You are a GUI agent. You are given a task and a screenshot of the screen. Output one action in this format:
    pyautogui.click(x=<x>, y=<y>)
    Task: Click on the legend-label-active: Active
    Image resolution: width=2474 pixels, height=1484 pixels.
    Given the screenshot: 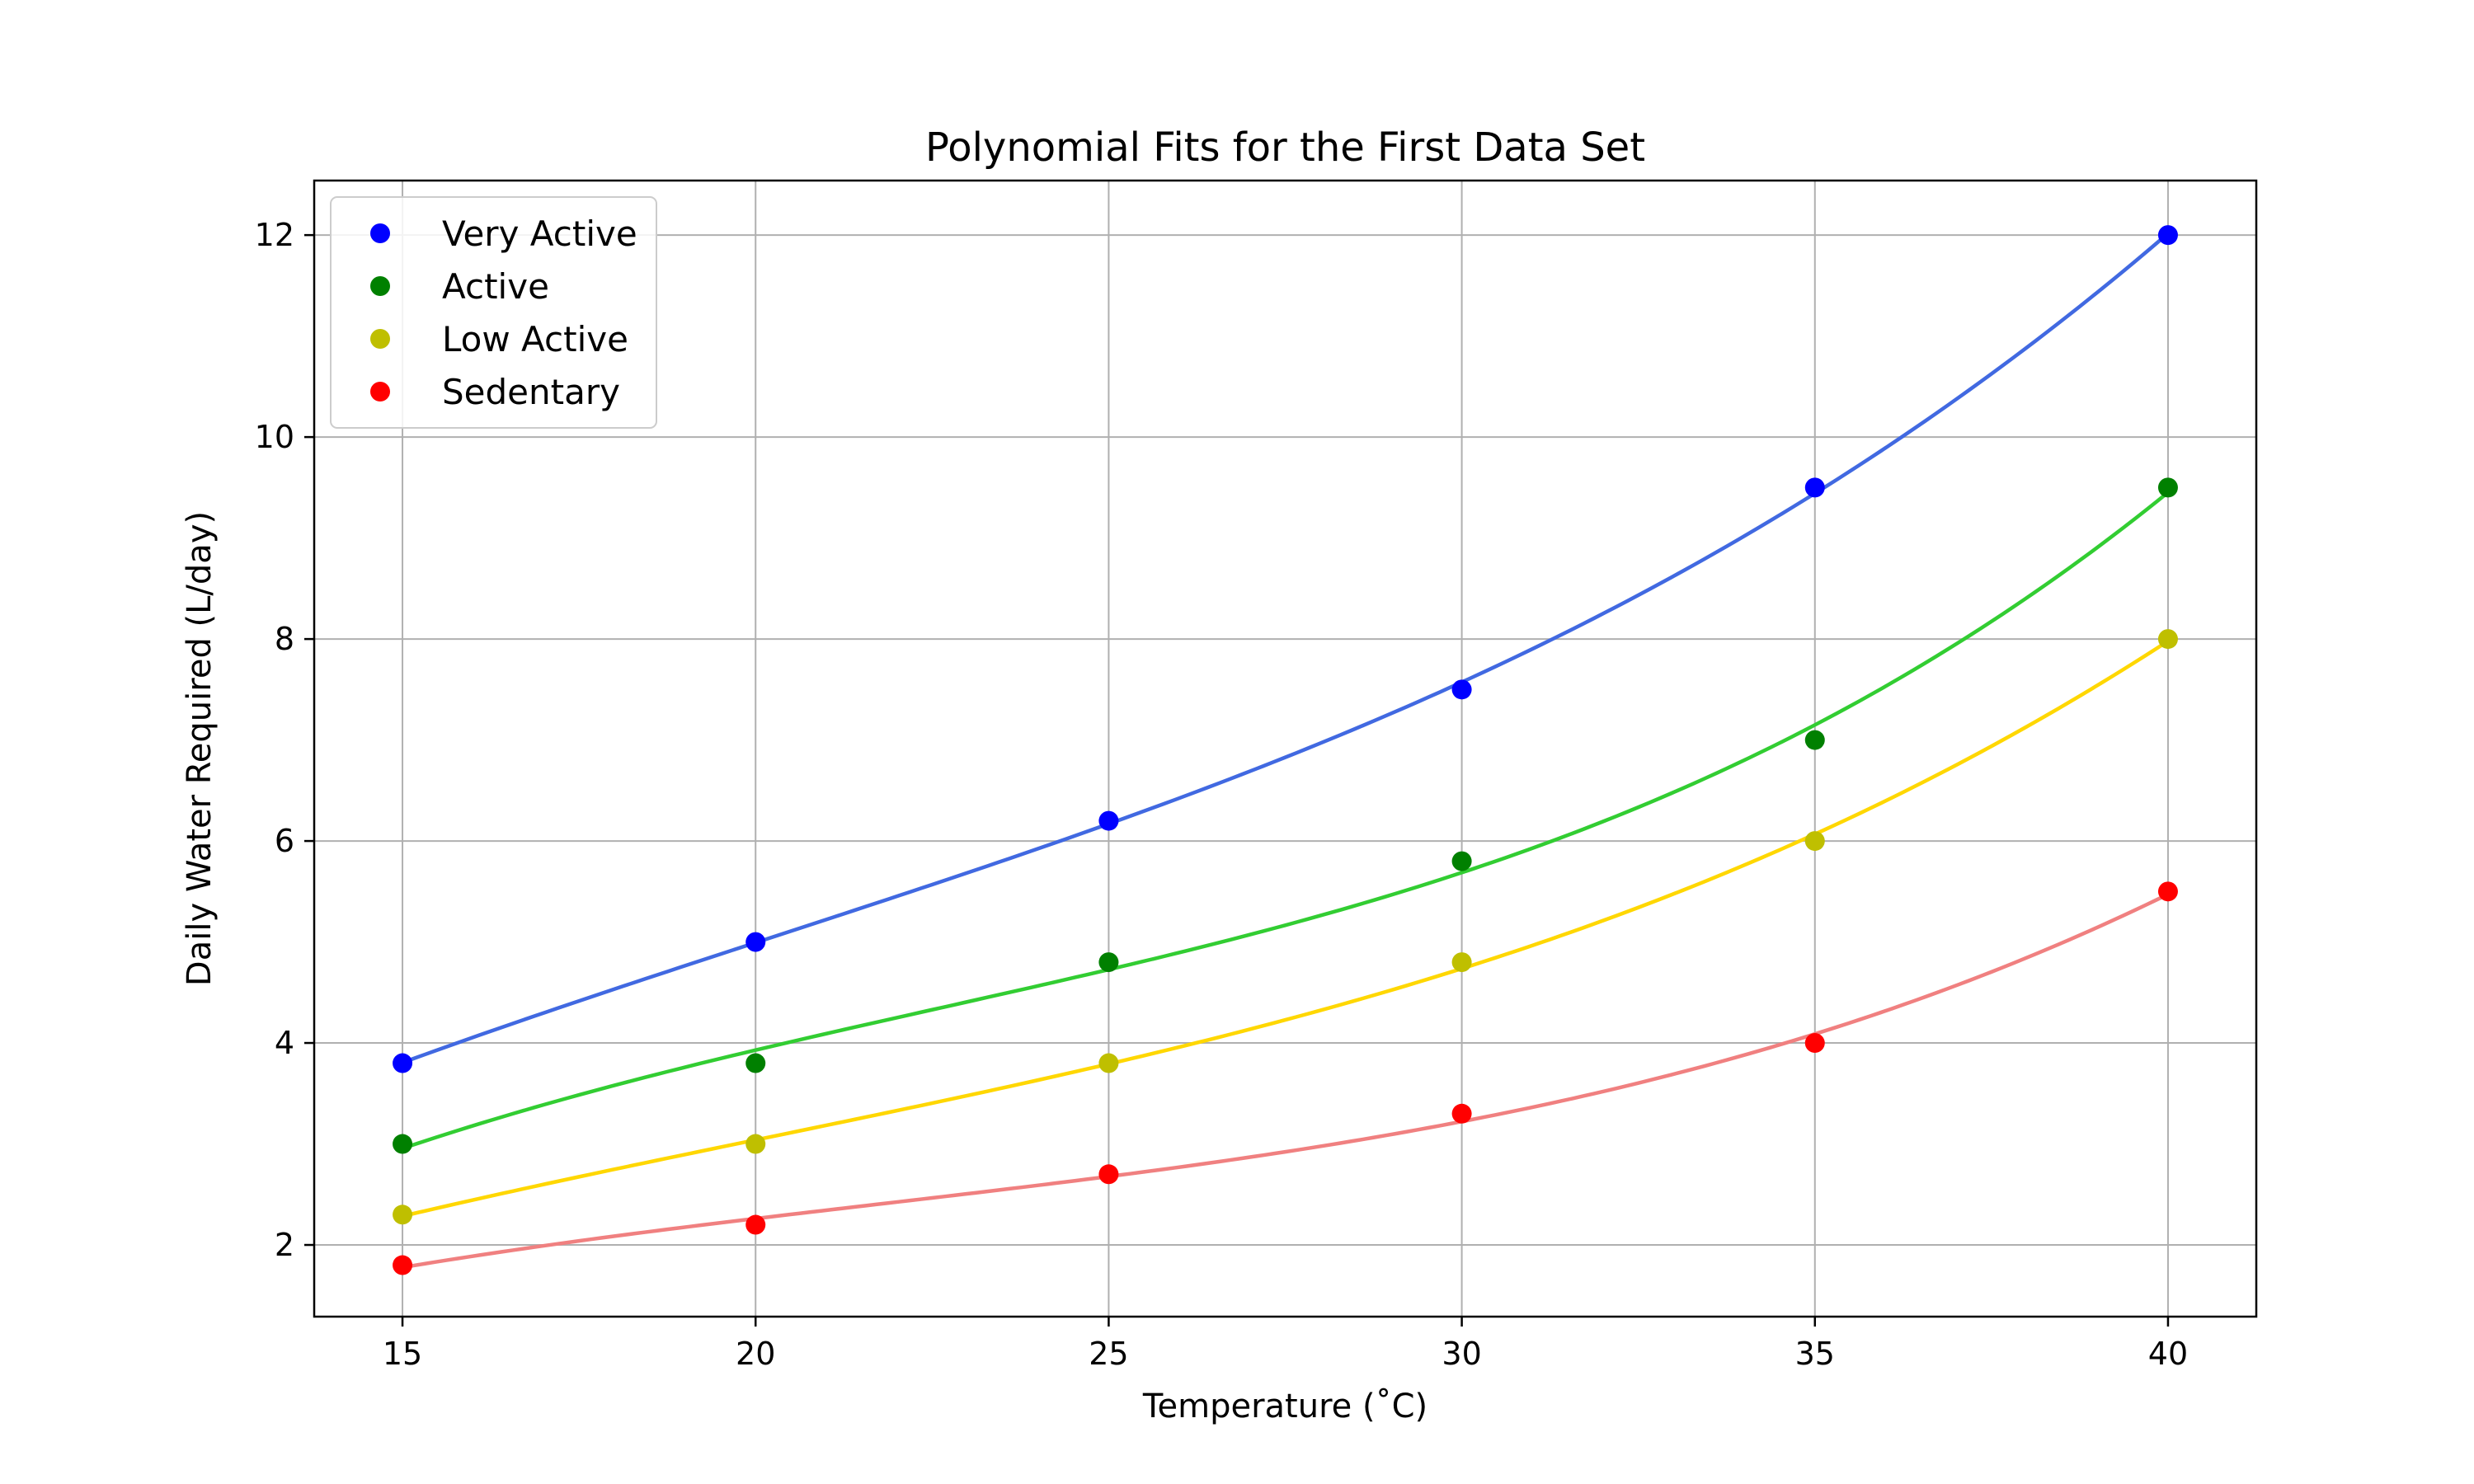 What is the action you would take?
    pyautogui.click(x=495, y=286)
    